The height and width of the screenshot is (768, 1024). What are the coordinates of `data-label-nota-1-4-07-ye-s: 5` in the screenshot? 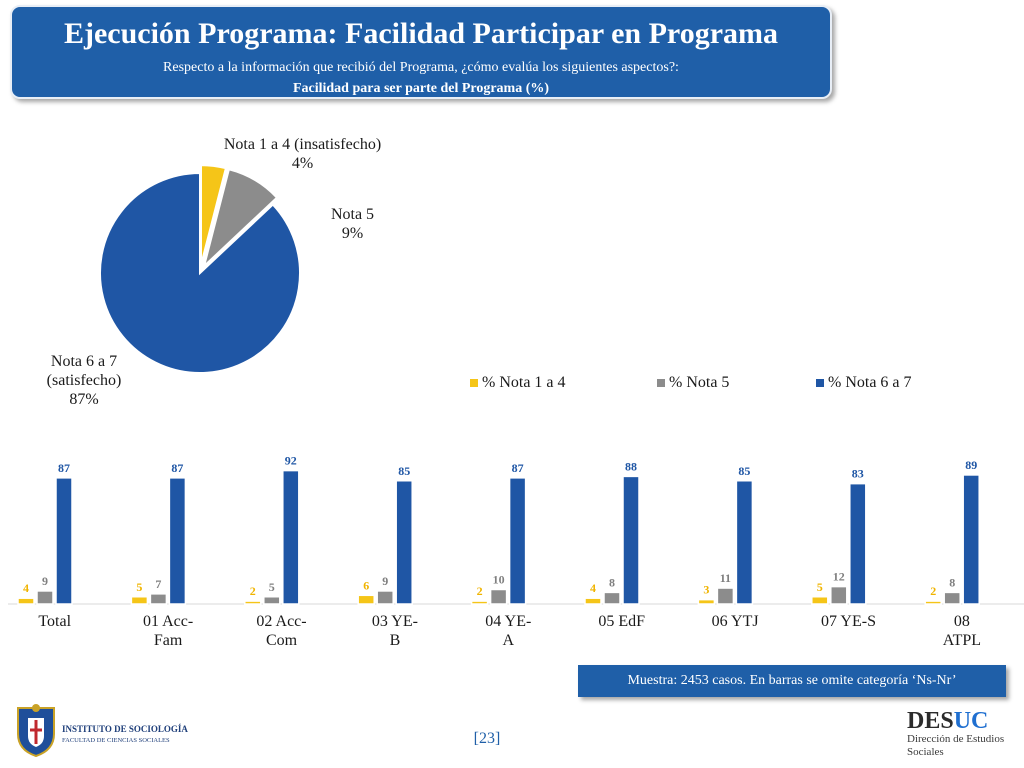 It's located at (820, 587).